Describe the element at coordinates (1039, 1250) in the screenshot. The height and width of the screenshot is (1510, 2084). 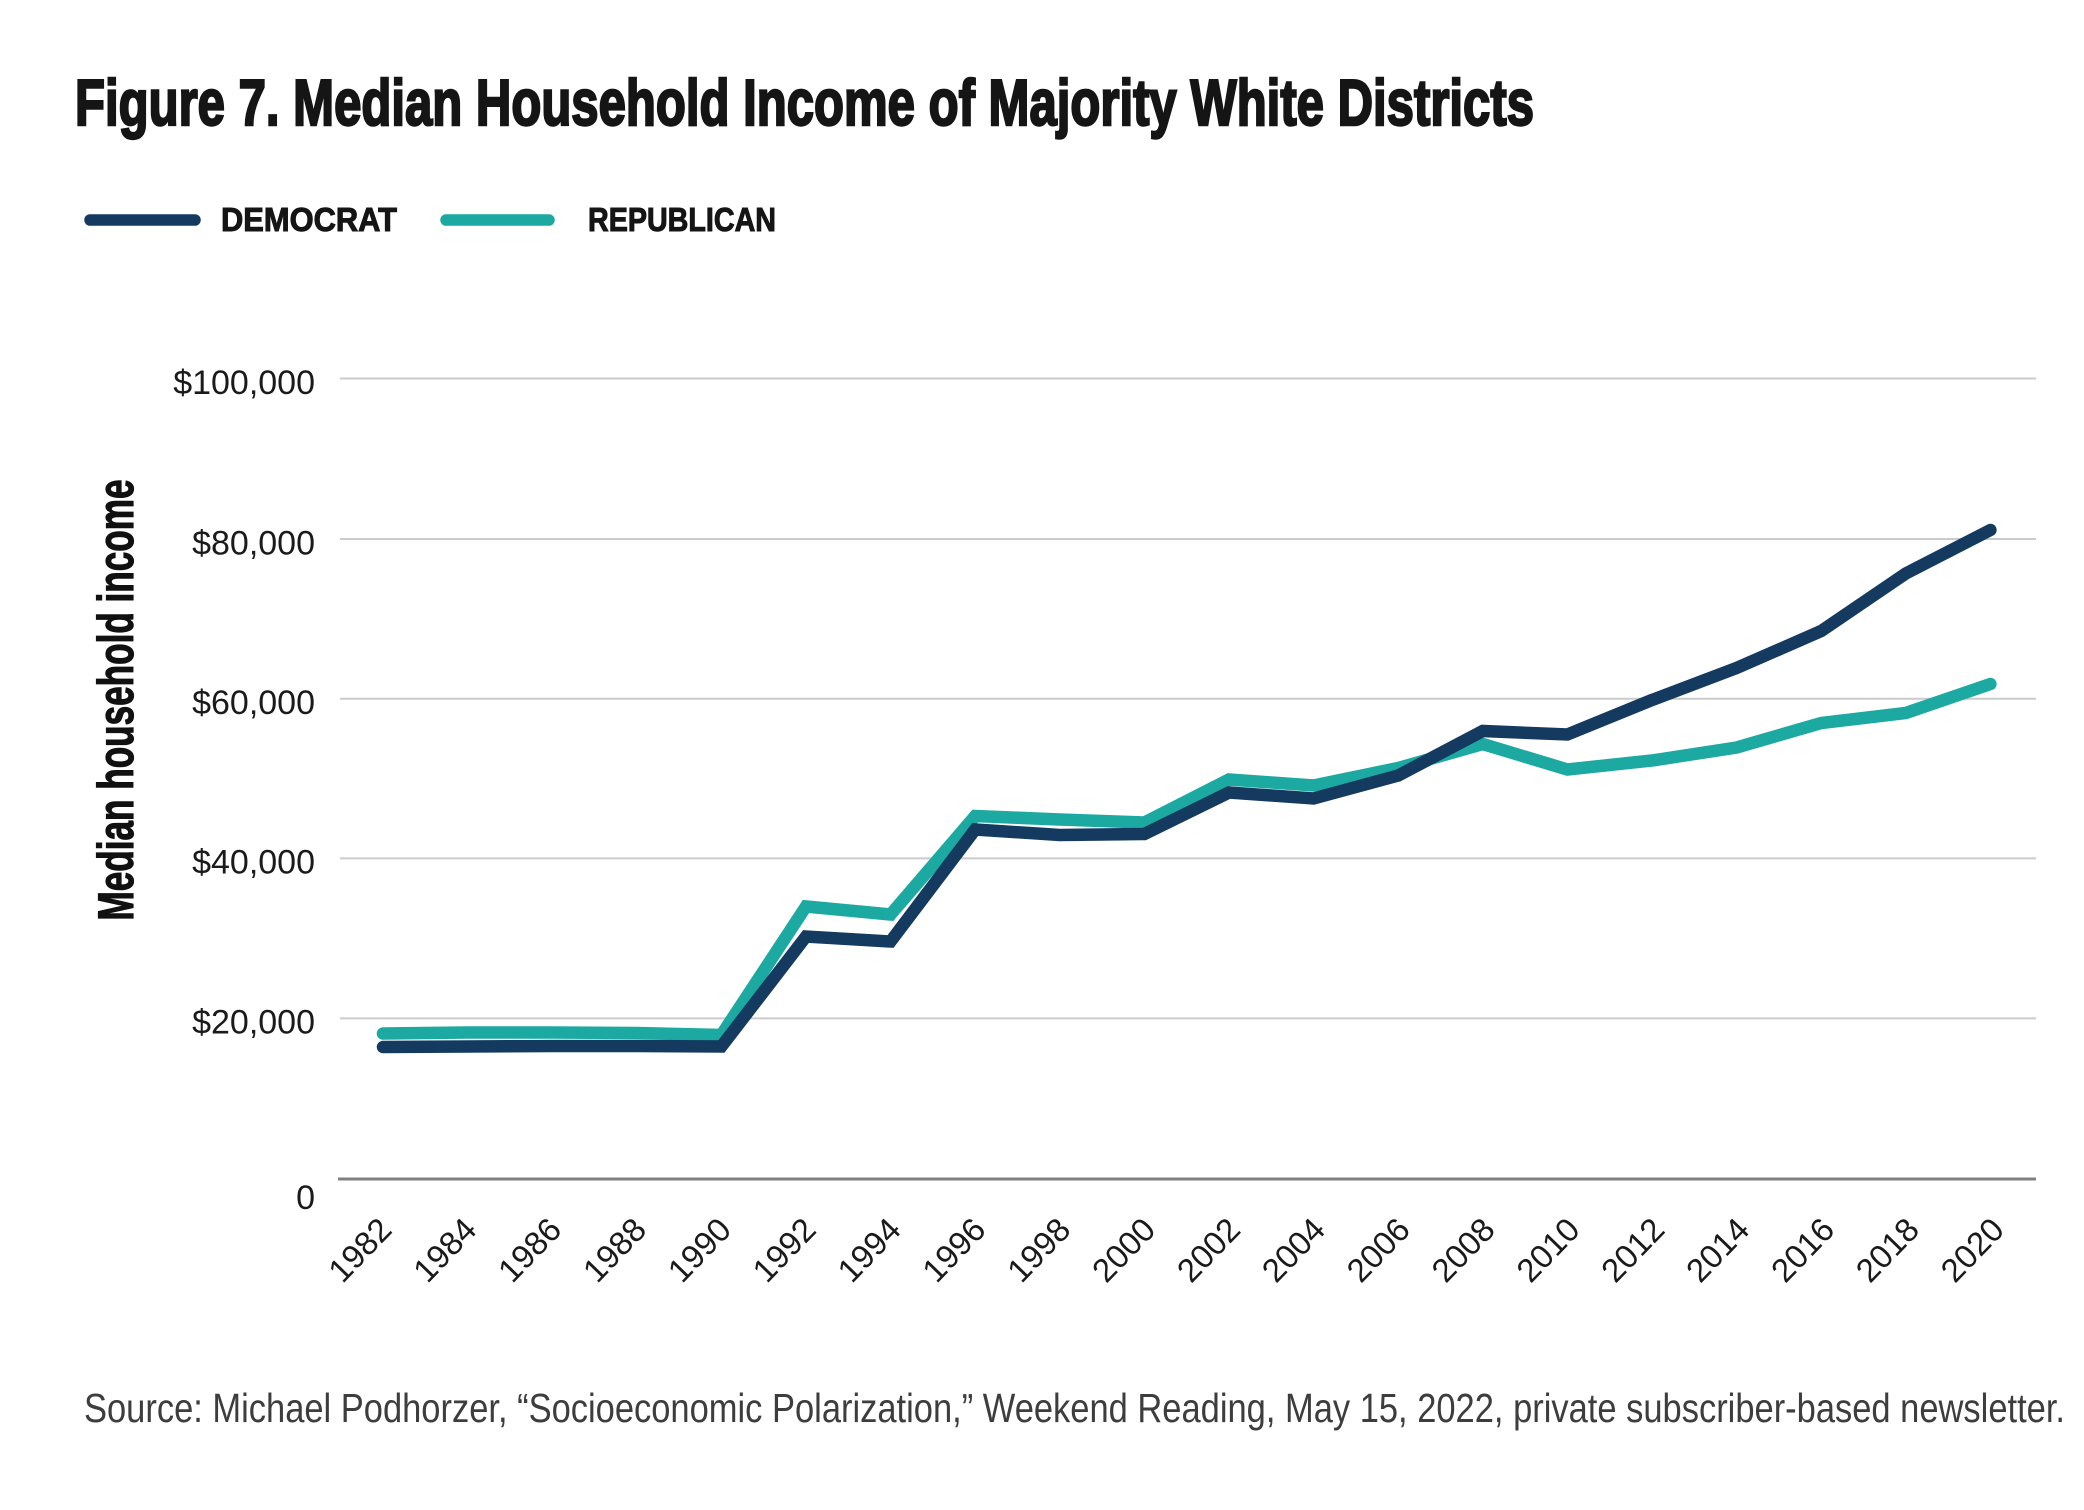
I see `svg-text: 1998` at that location.